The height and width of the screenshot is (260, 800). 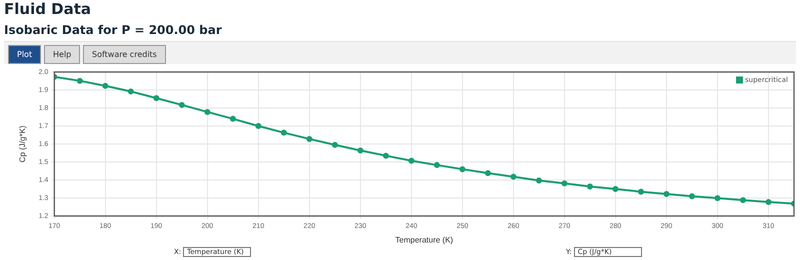 What do you see at coordinates (124, 54) in the screenshot?
I see `text: Software credits` at bounding box center [124, 54].